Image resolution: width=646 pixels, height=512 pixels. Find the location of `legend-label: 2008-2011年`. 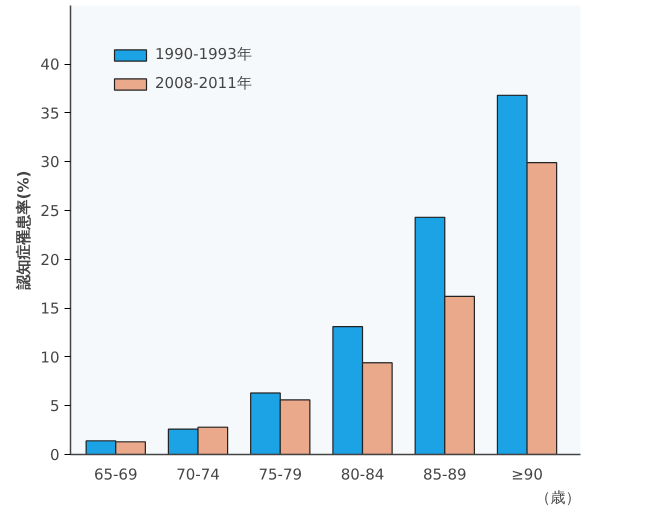

legend-label: 2008-2011年 is located at coordinates (203, 83).